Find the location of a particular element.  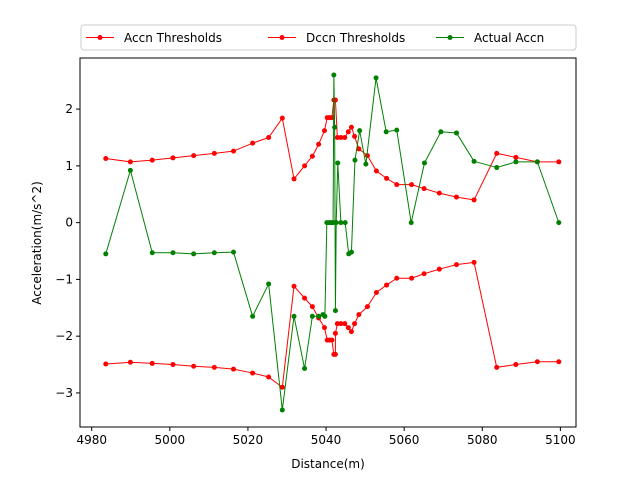

x-tick-label: 4980 is located at coordinates (91, 440).